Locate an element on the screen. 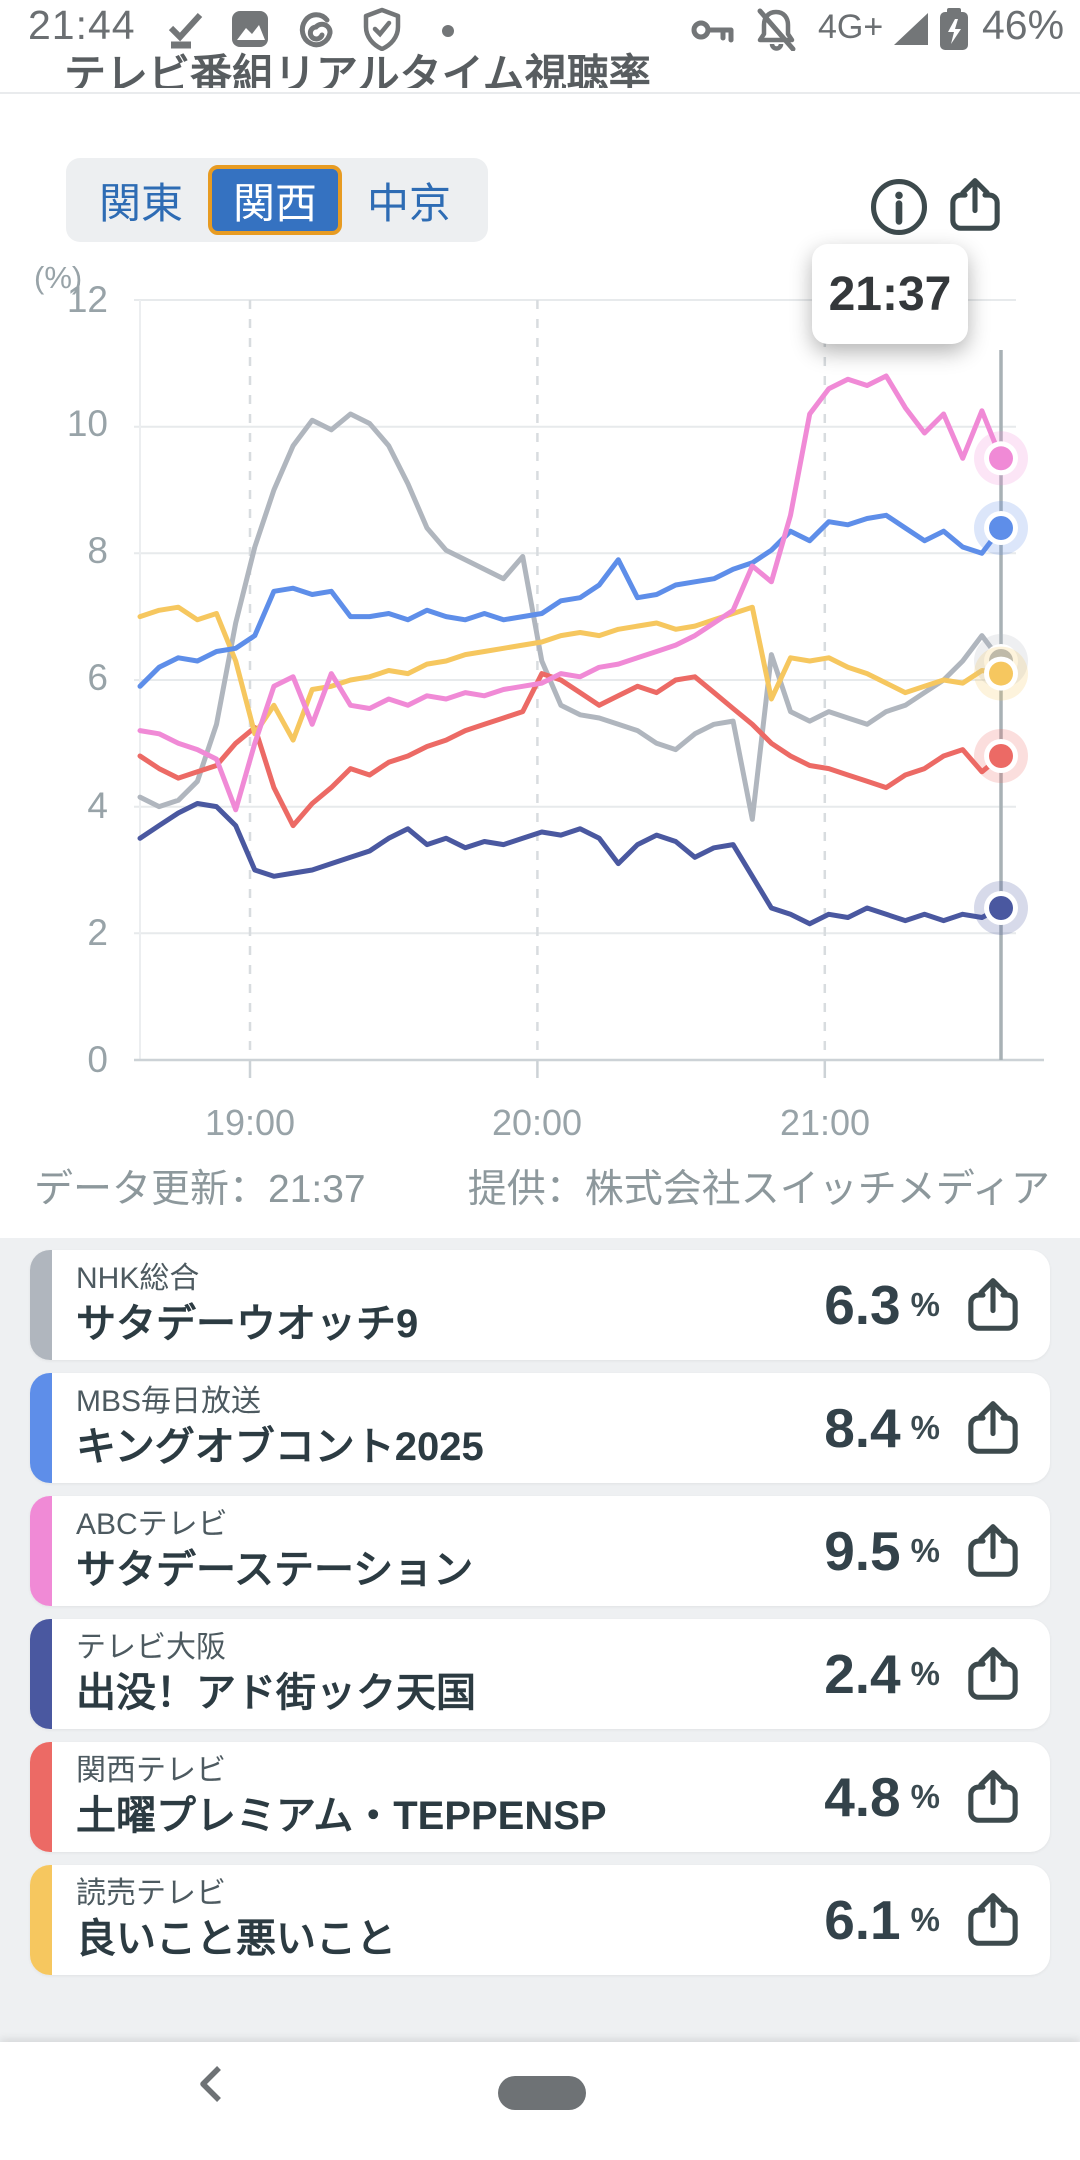 This screenshot has height=2160, width=1080. program-row-nhk: NHK総合 サタデーウオッチ9 6.3 % is located at coordinates (540, 1305).